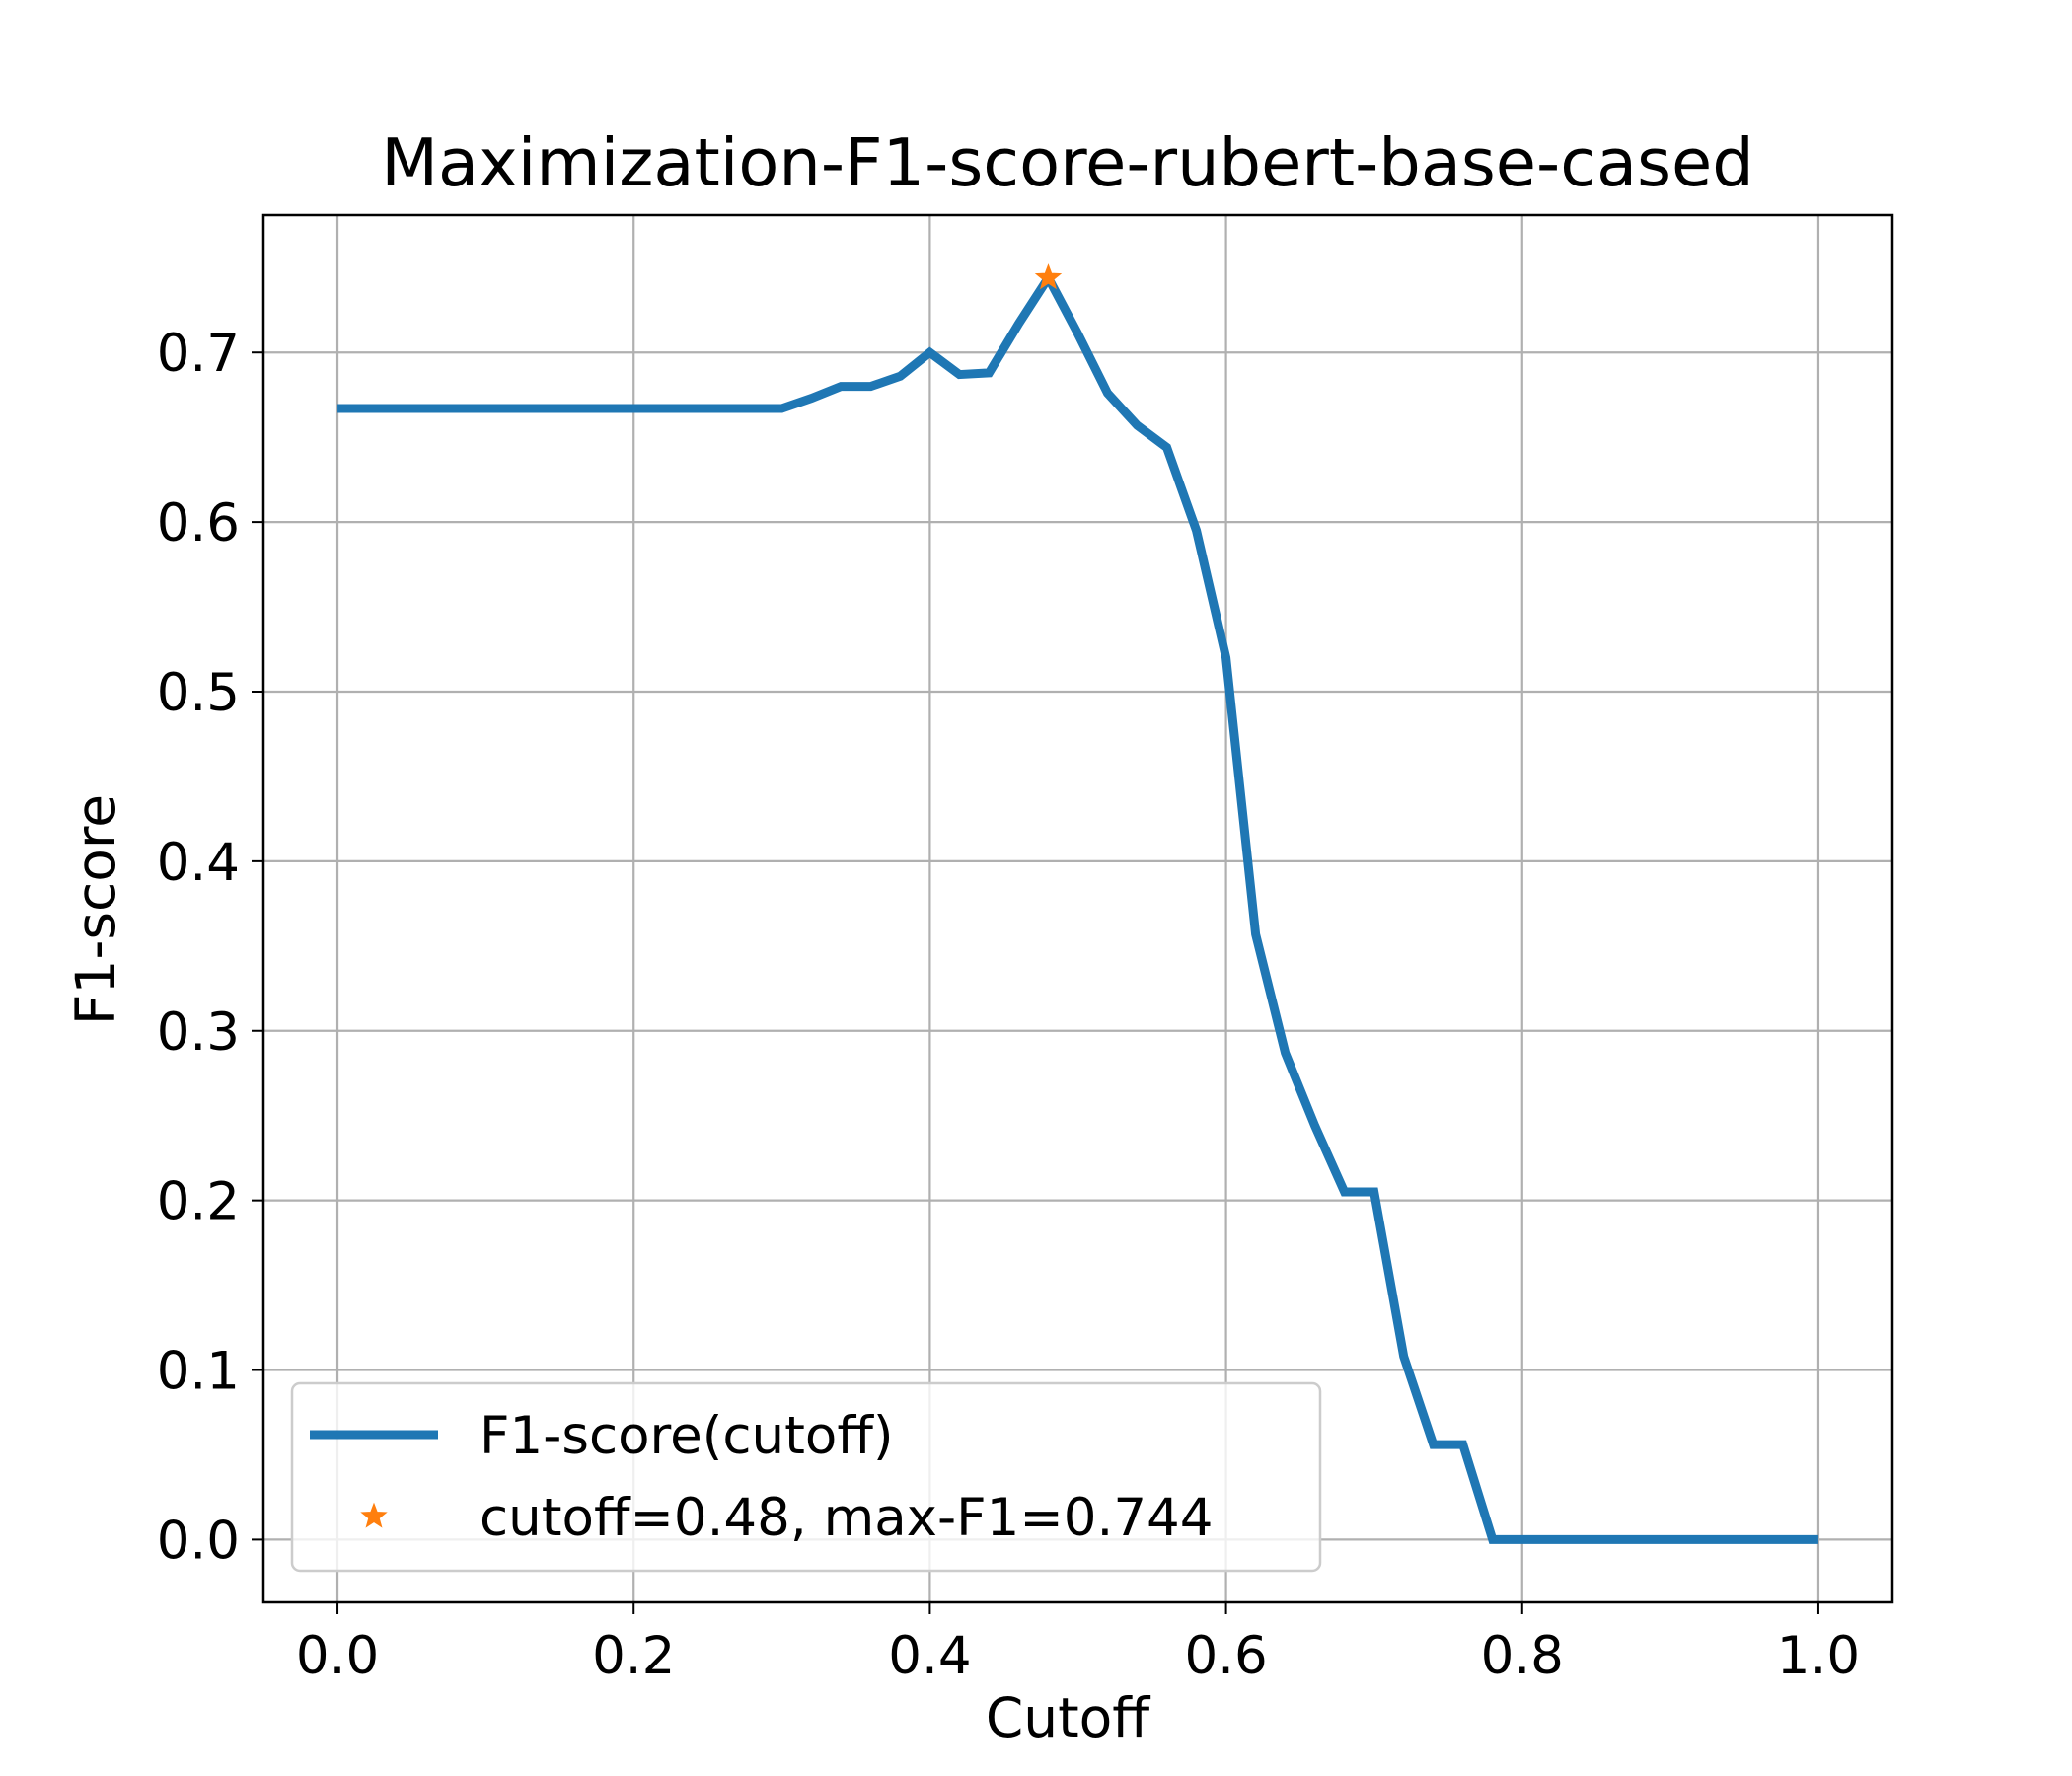 Image resolution: width=2072 pixels, height=1776 pixels. What do you see at coordinates (199, 863) in the screenshot?
I see `y-tick-label: 0.4` at bounding box center [199, 863].